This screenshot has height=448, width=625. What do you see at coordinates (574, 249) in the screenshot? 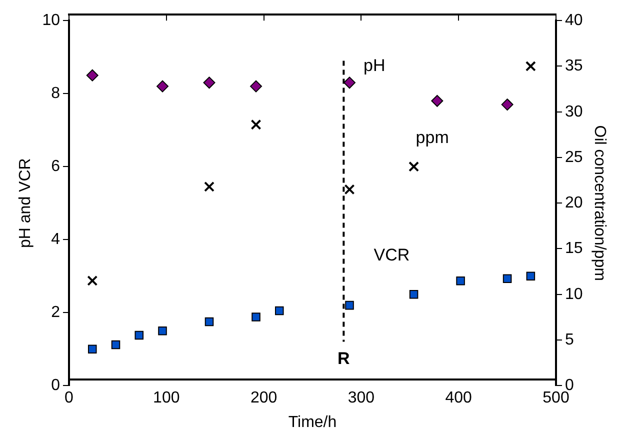
I see `y2-tick-label: 15` at bounding box center [574, 249].